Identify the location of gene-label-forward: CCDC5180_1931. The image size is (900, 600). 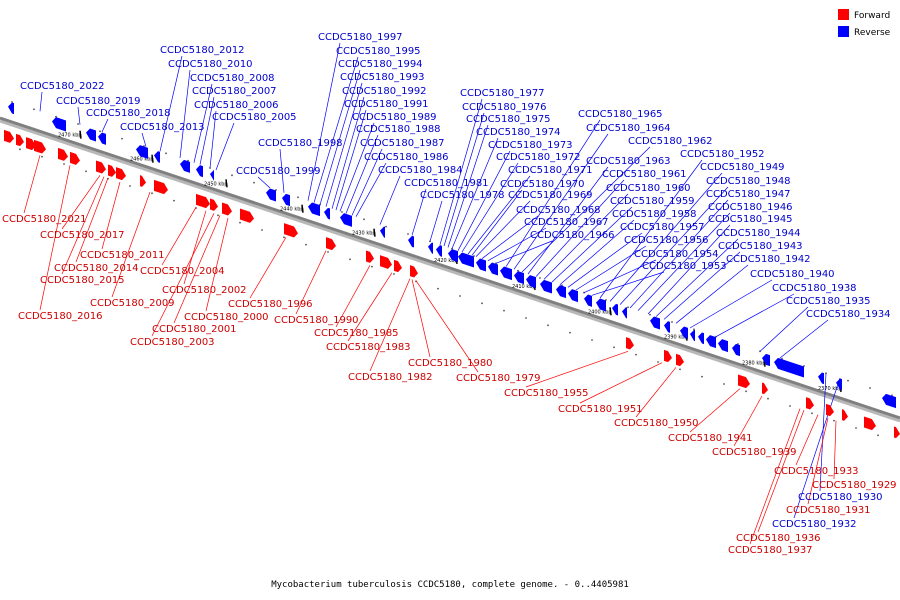
(828, 510).